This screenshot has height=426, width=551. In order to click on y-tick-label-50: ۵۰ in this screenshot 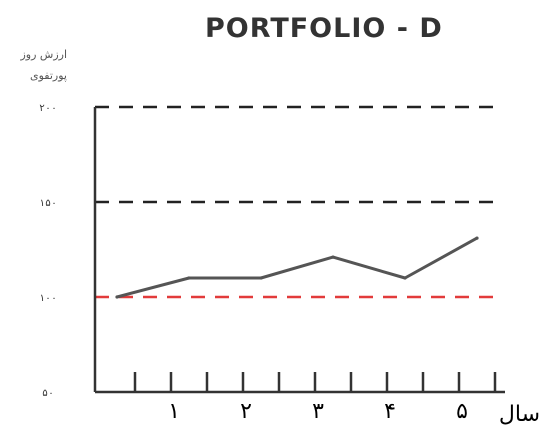, I will do `click(48, 393)`.